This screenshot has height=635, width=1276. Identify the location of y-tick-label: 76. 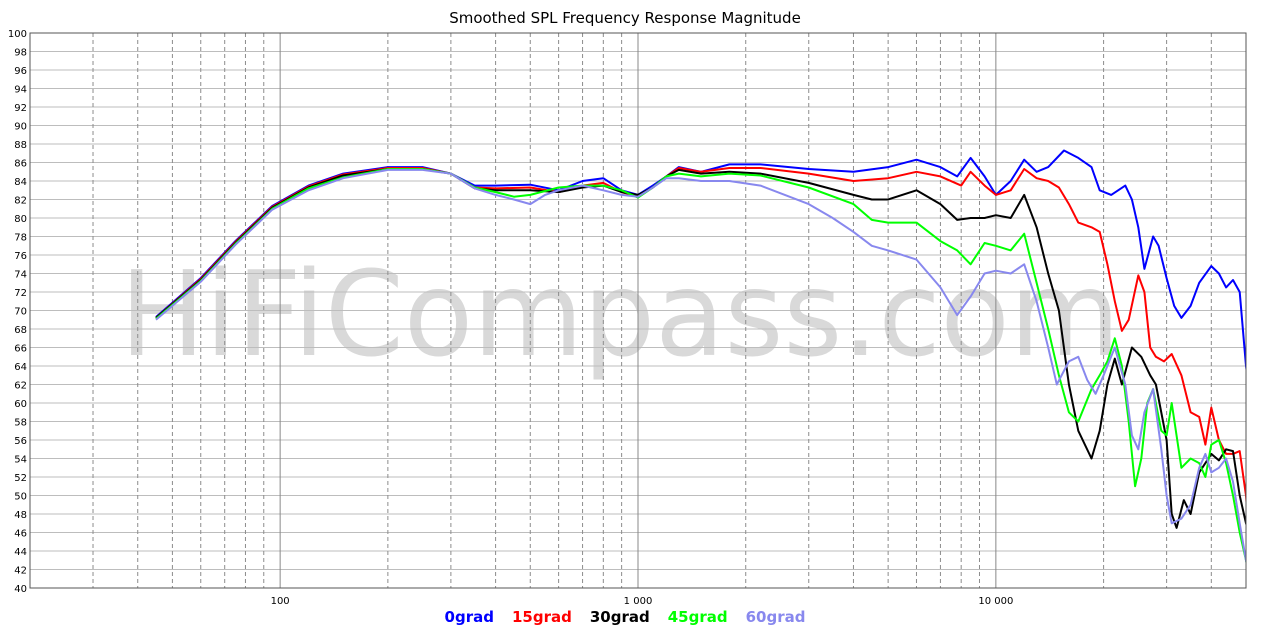
(20, 256).